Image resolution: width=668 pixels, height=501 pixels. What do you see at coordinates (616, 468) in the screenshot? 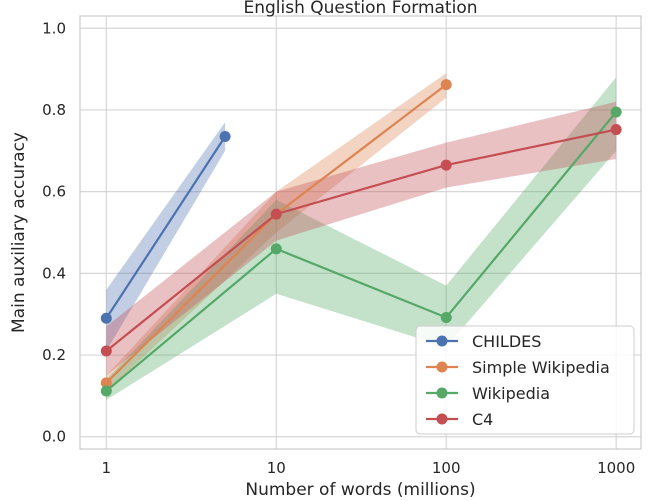
I see `x-tick-label: 1000` at bounding box center [616, 468].